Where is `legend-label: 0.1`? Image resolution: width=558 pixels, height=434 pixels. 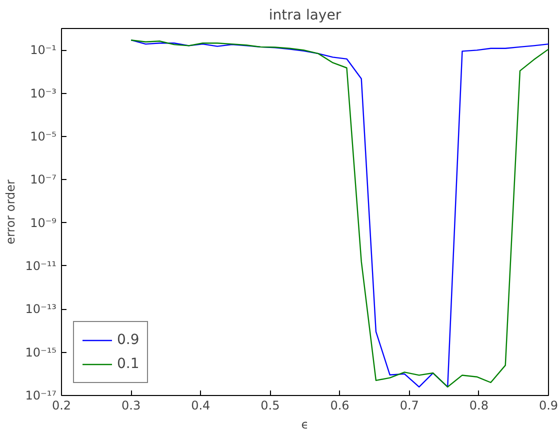 legend-label: 0.1 is located at coordinates (128, 364).